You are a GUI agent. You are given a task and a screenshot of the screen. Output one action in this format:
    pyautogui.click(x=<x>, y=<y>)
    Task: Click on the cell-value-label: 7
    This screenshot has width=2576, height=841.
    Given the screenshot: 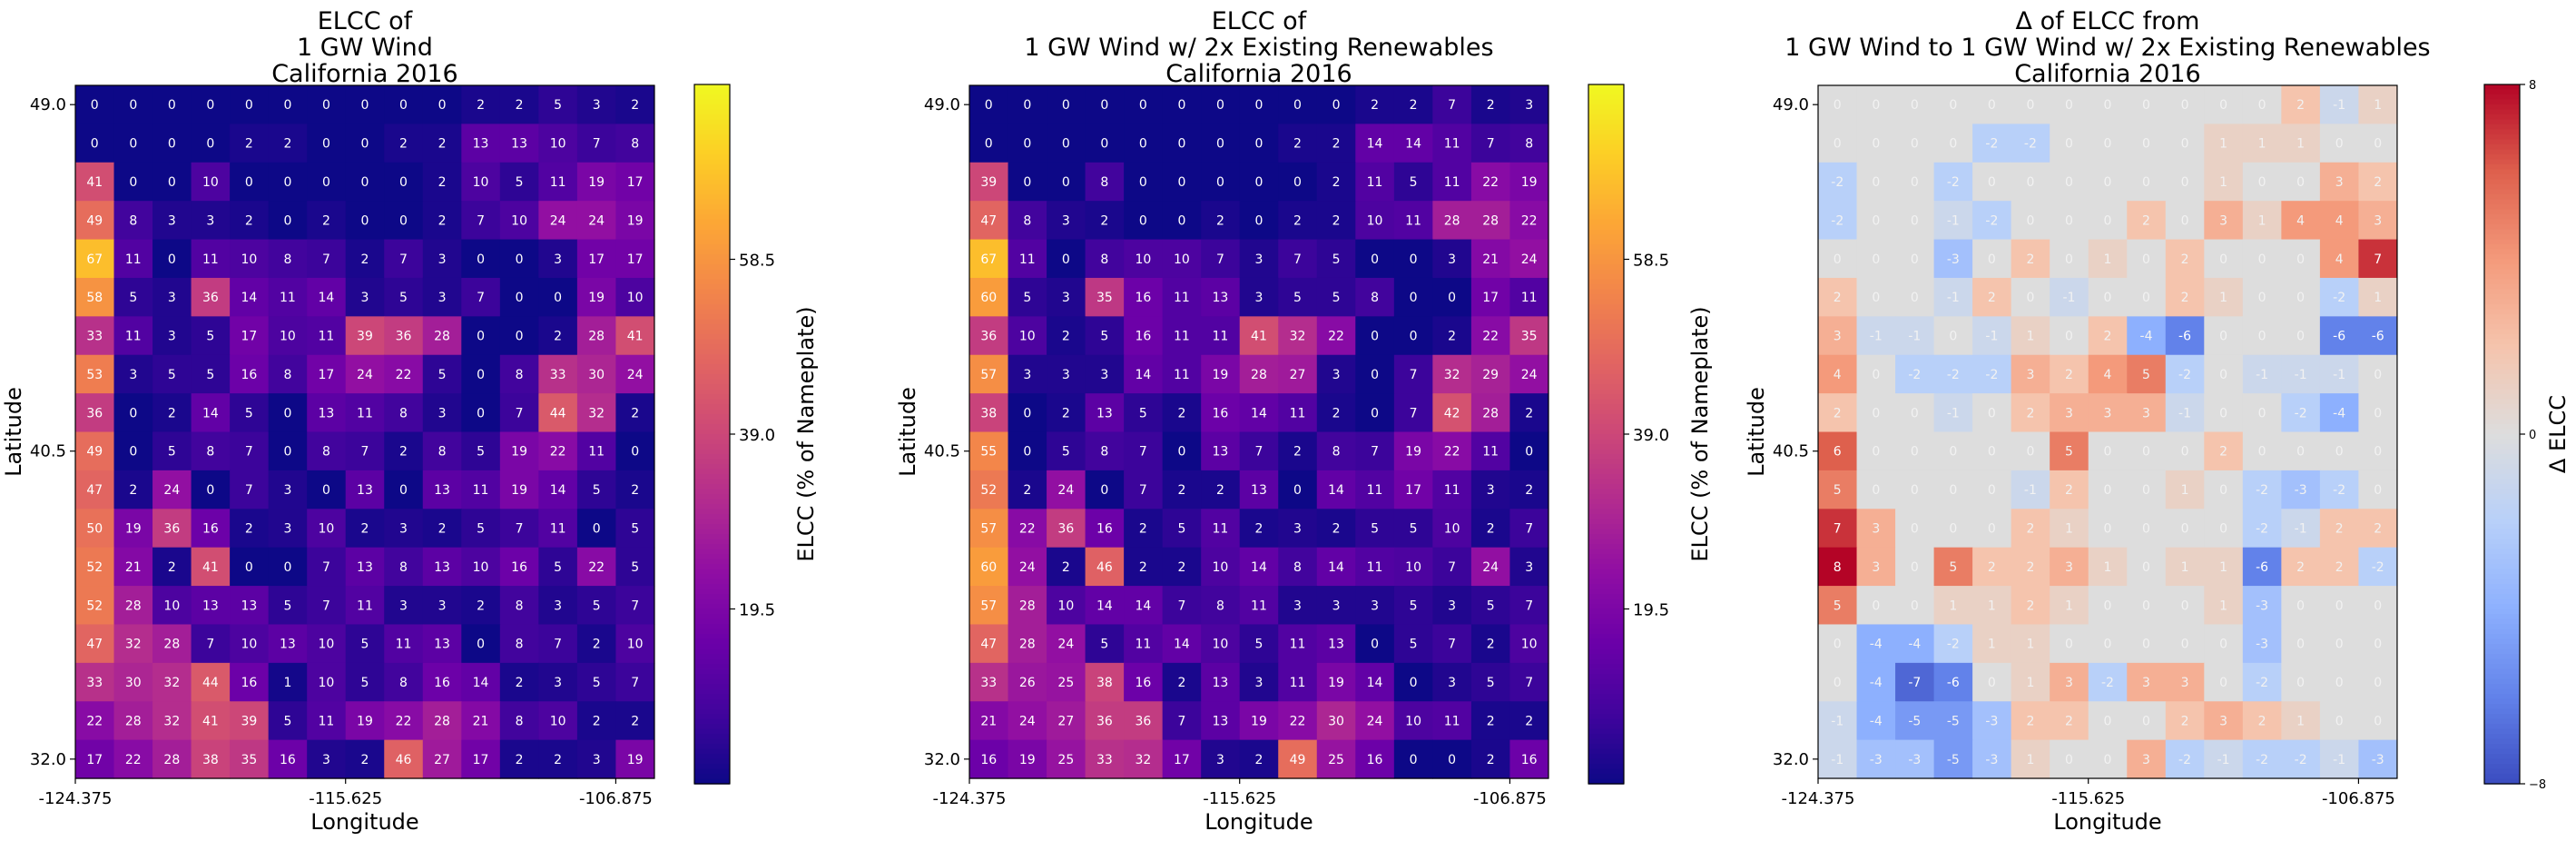 What is the action you would take?
    pyautogui.click(x=1838, y=528)
    